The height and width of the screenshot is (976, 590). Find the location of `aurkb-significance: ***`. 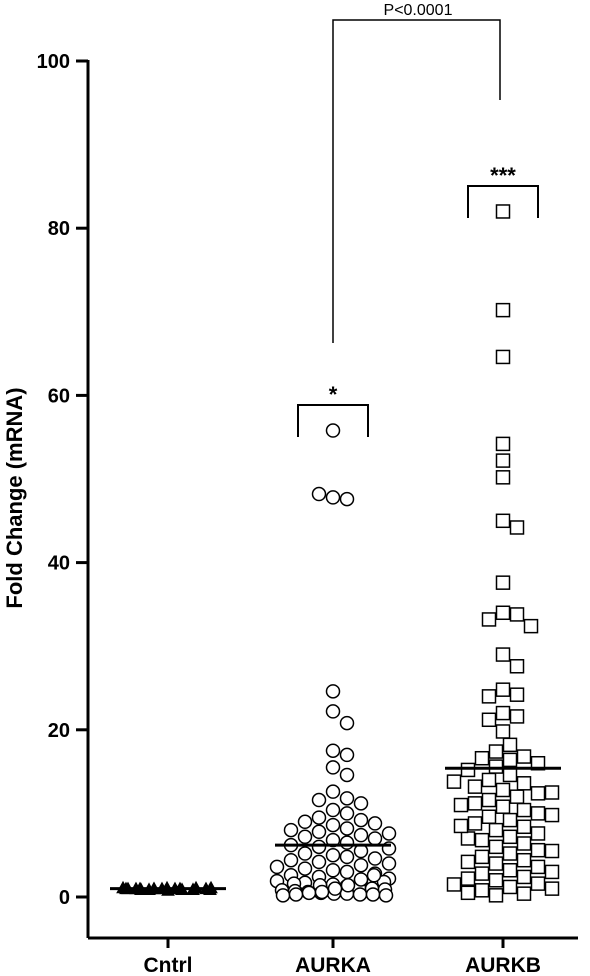

aurkb-significance: *** is located at coordinates (503, 190).